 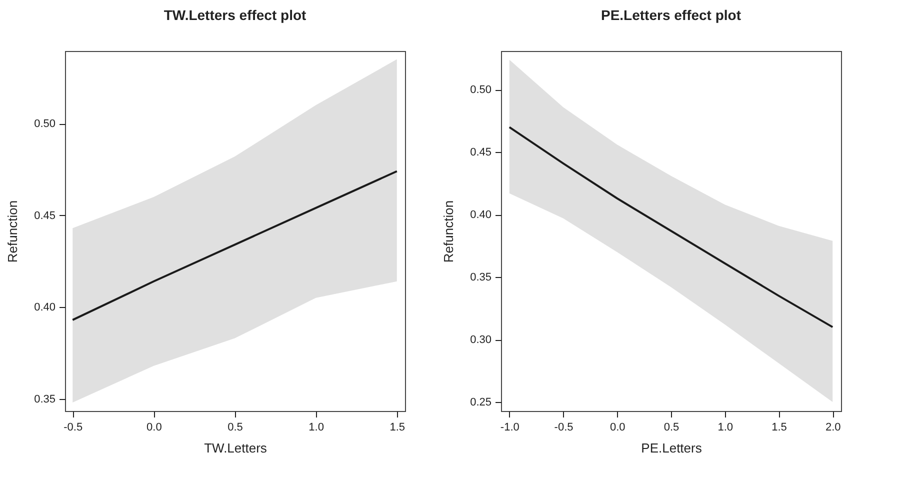 I want to click on chart-title: PE.Letters effect plot, so click(x=671, y=15).